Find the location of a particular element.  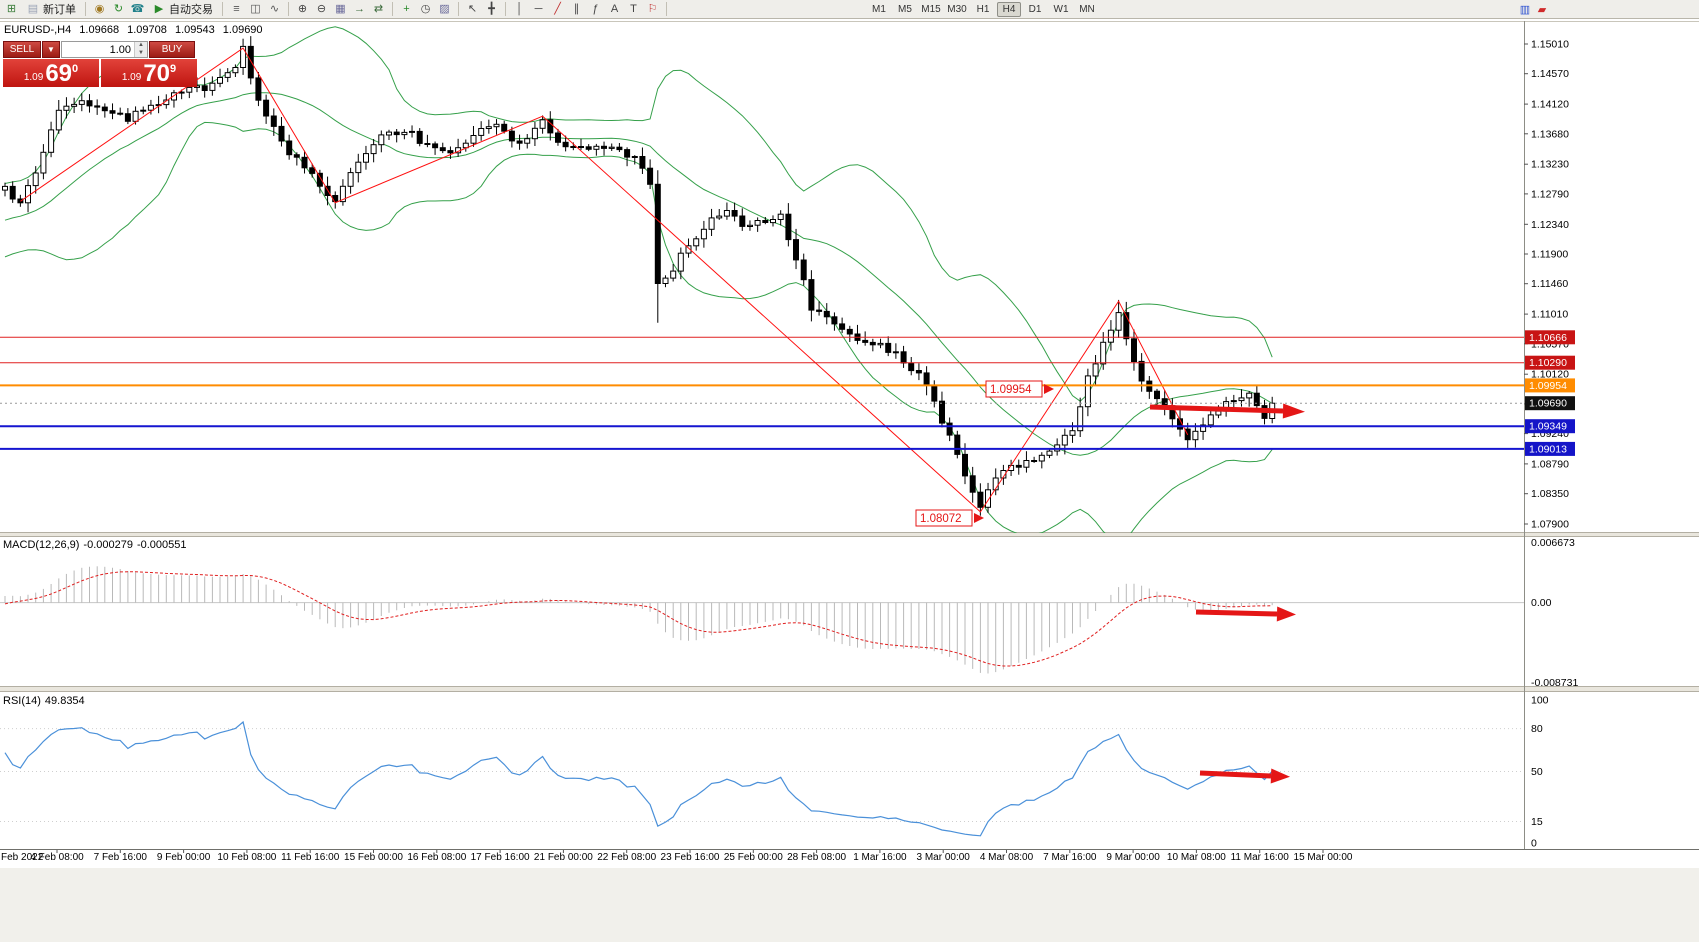

arrows-icon: ⚐ is located at coordinates (652, 9).